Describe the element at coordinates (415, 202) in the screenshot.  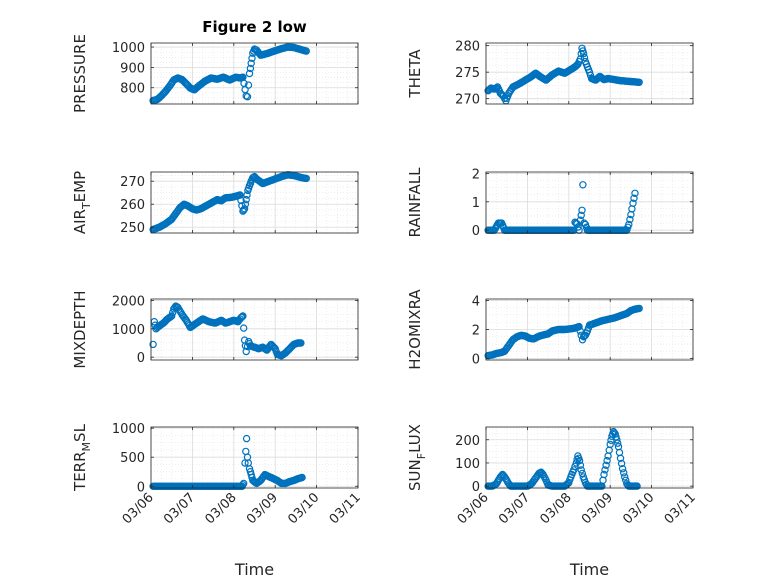
I see `y-axis-label: RAINFALL` at that location.